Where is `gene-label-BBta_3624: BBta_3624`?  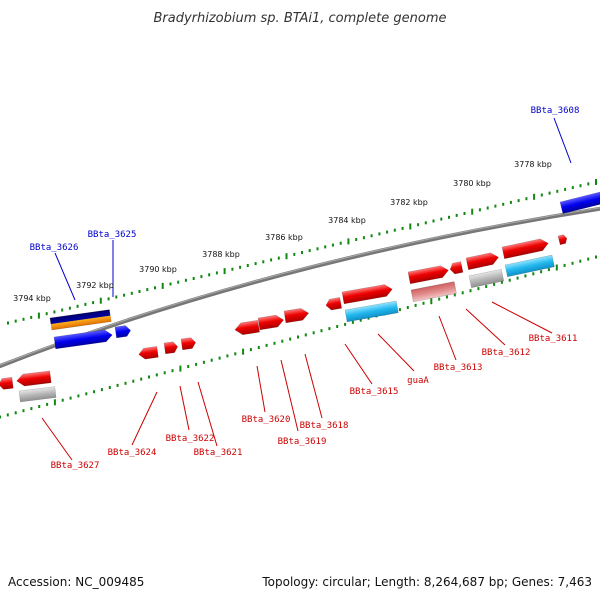 gene-label-BBta_3624: BBta_3624 is located at coordinates (132, 453).